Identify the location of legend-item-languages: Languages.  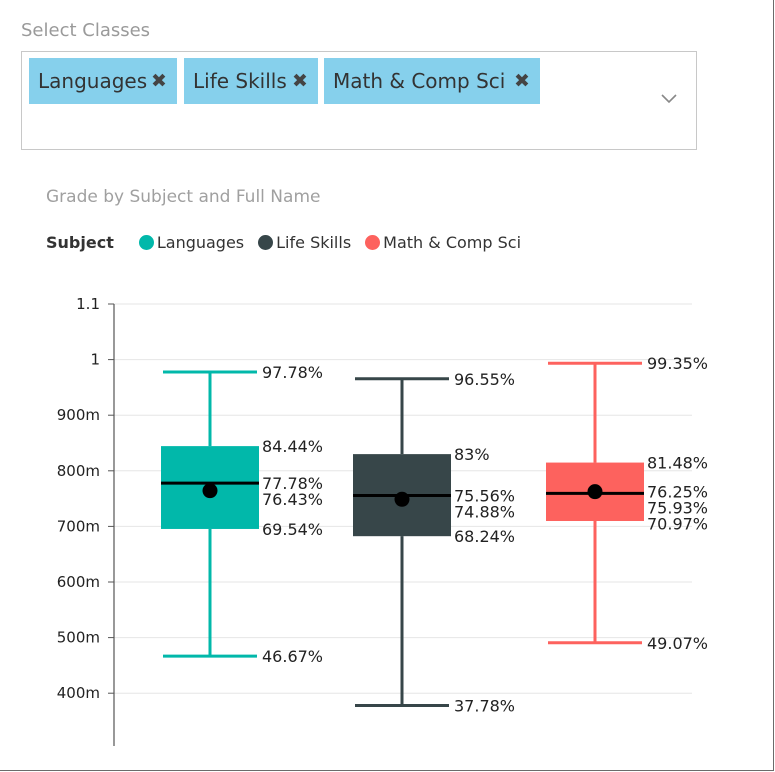
(191, 242).